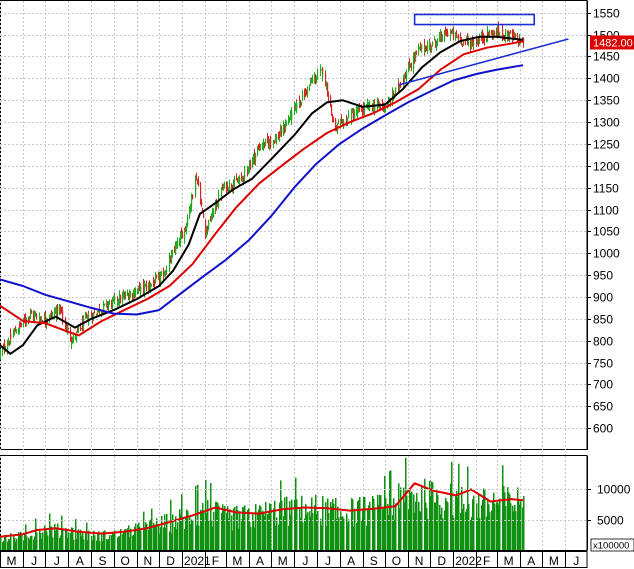  What do you see at coordinates (468, 561) in the screenshot?
I see `x-axis-month-label: 2022` at bounding box center [468, 561].